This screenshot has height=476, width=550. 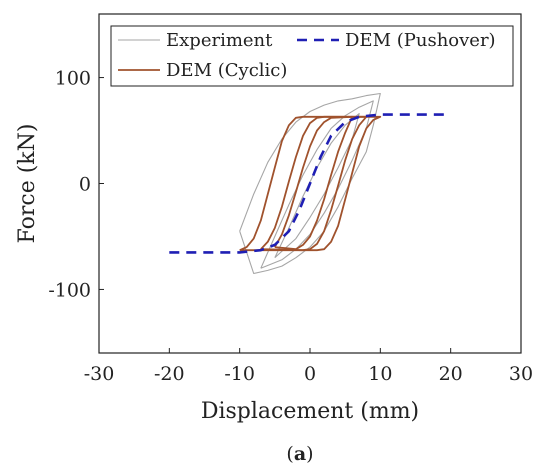 I want to click on caption-close: ), so click(x=309, y=454).